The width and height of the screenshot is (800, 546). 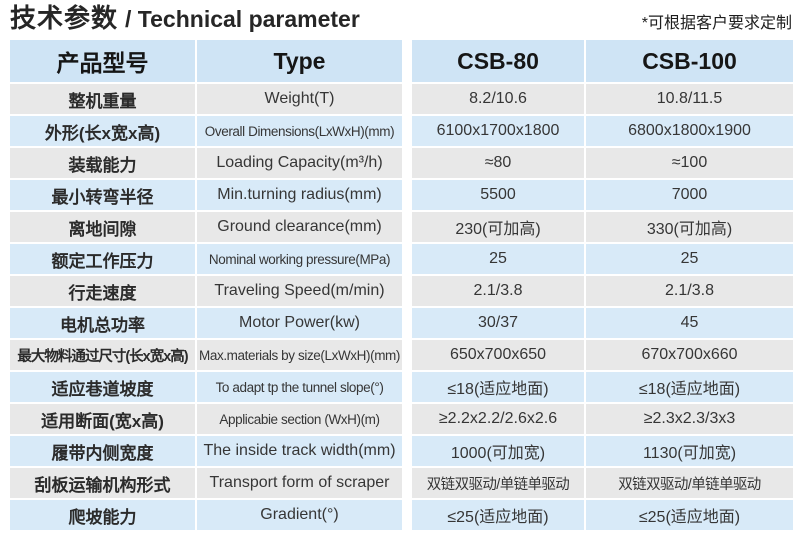 I want to click on table-row: 最小转弯半径 Min.turning radius(mm) 5500 7000, so click(x=405, y=195).